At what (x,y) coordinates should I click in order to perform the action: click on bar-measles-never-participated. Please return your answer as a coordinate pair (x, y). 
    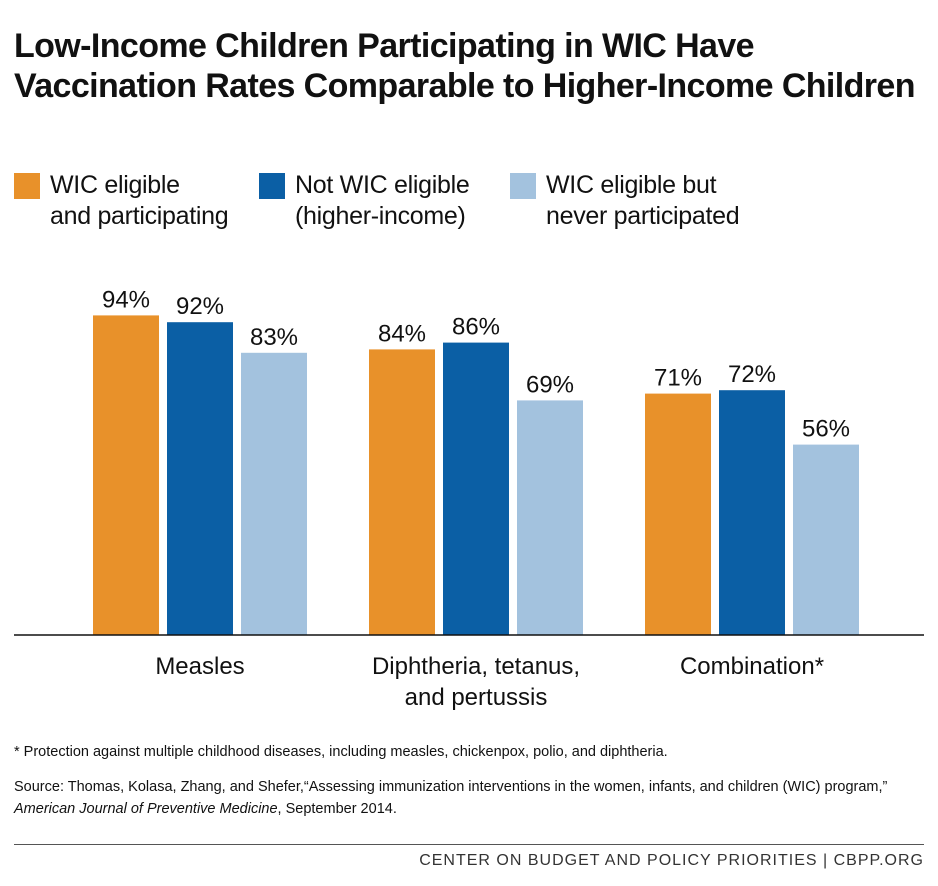
    Looking at the image, I should click on (274, 493).